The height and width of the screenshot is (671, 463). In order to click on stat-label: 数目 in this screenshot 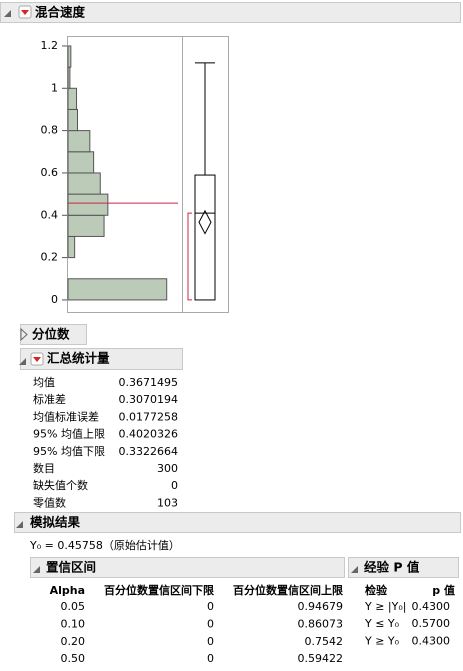, I will do `click(44, 468)`.